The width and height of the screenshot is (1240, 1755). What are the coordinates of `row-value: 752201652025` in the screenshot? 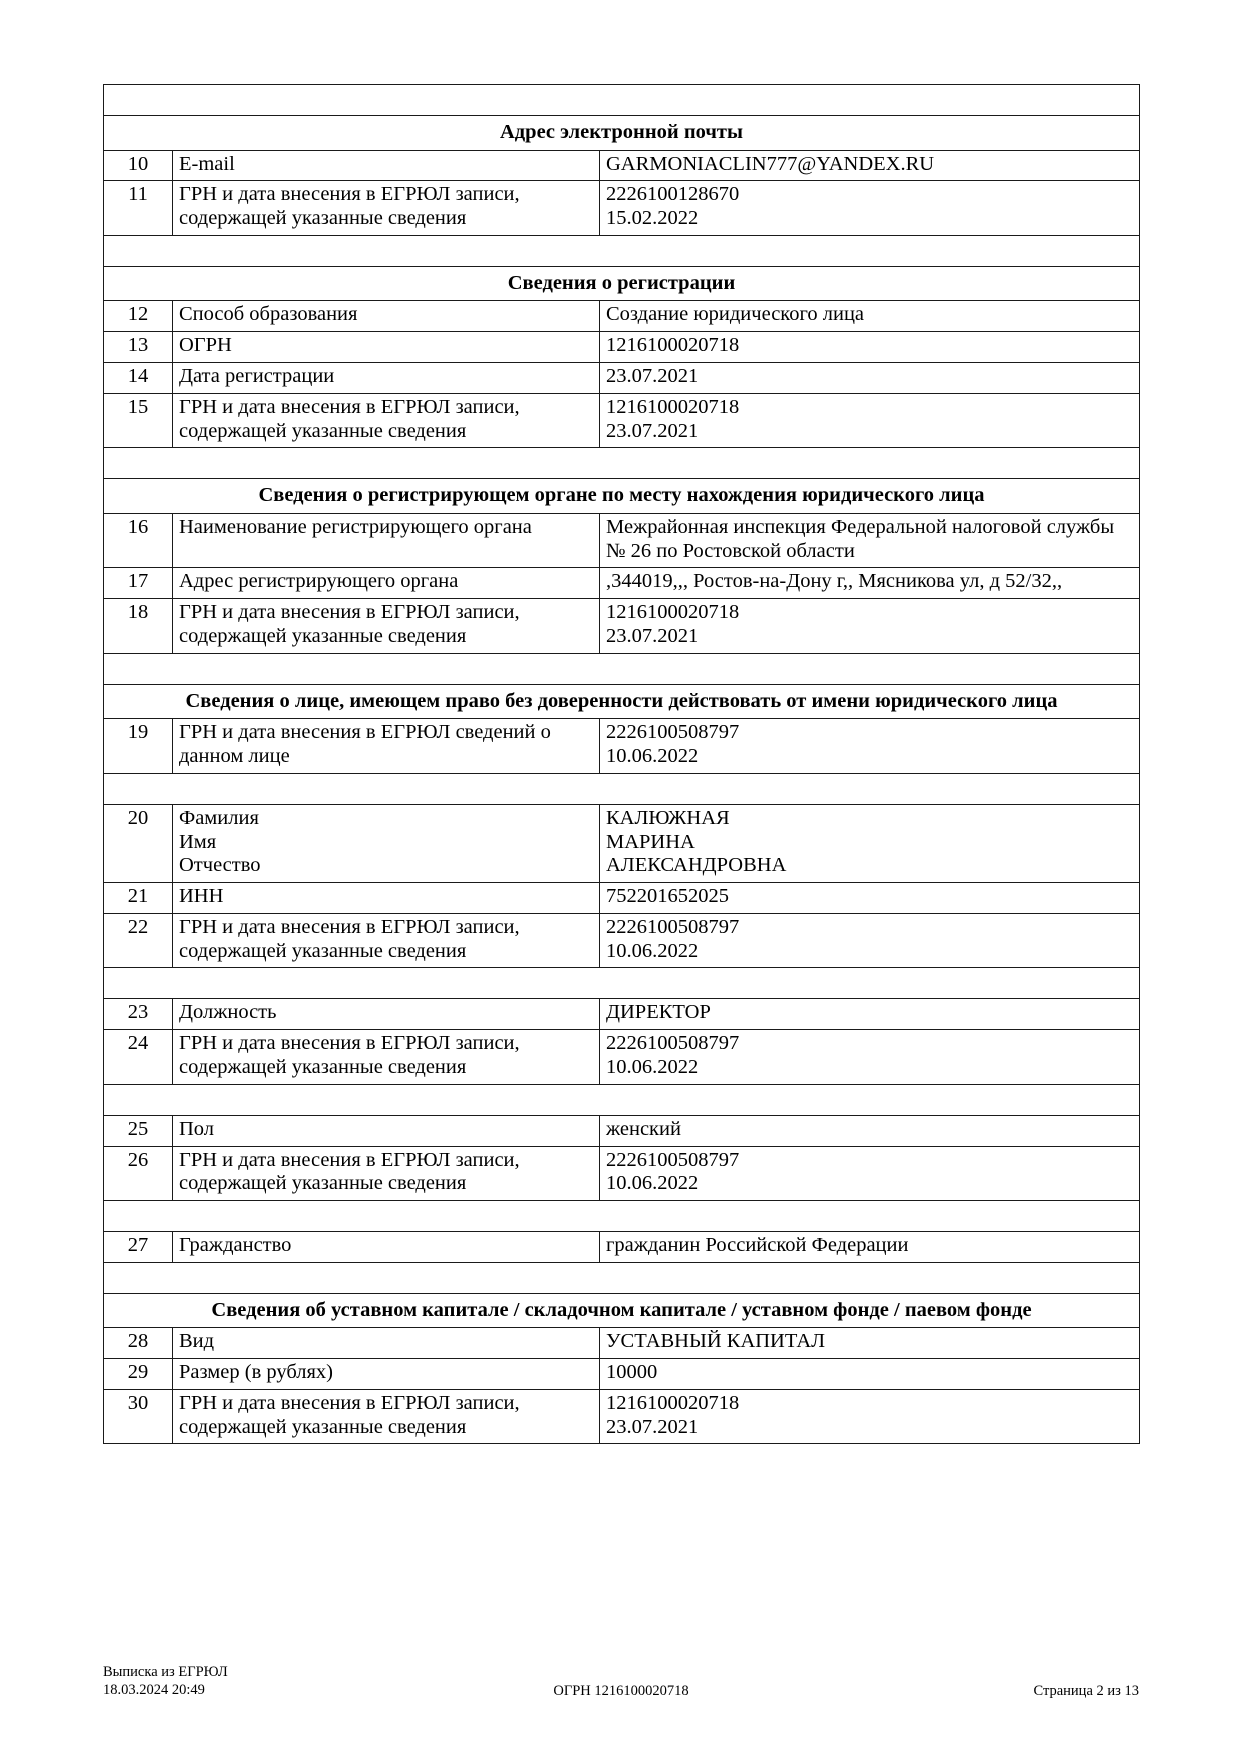 It's located at (869, 898).